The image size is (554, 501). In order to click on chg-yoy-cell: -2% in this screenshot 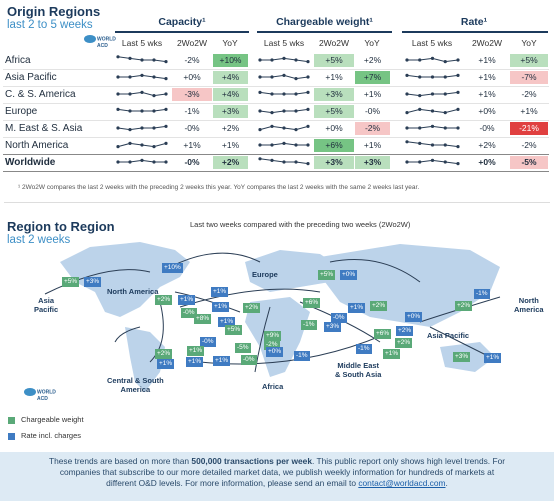, I will do `click(372, 128)`.